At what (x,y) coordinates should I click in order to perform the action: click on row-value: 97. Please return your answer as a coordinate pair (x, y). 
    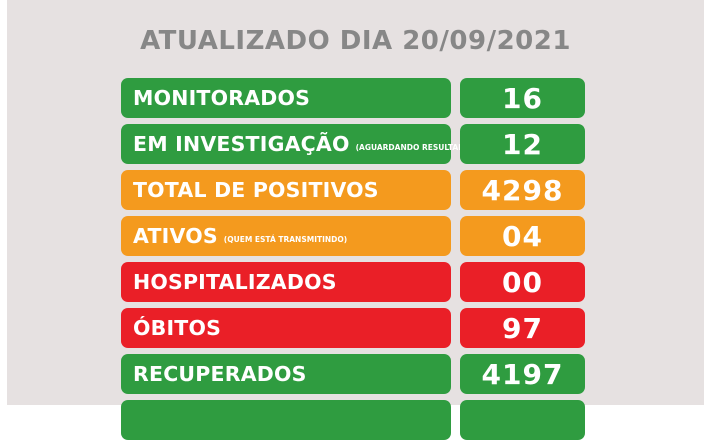
    Looking at the image, I should click on (522, 328).